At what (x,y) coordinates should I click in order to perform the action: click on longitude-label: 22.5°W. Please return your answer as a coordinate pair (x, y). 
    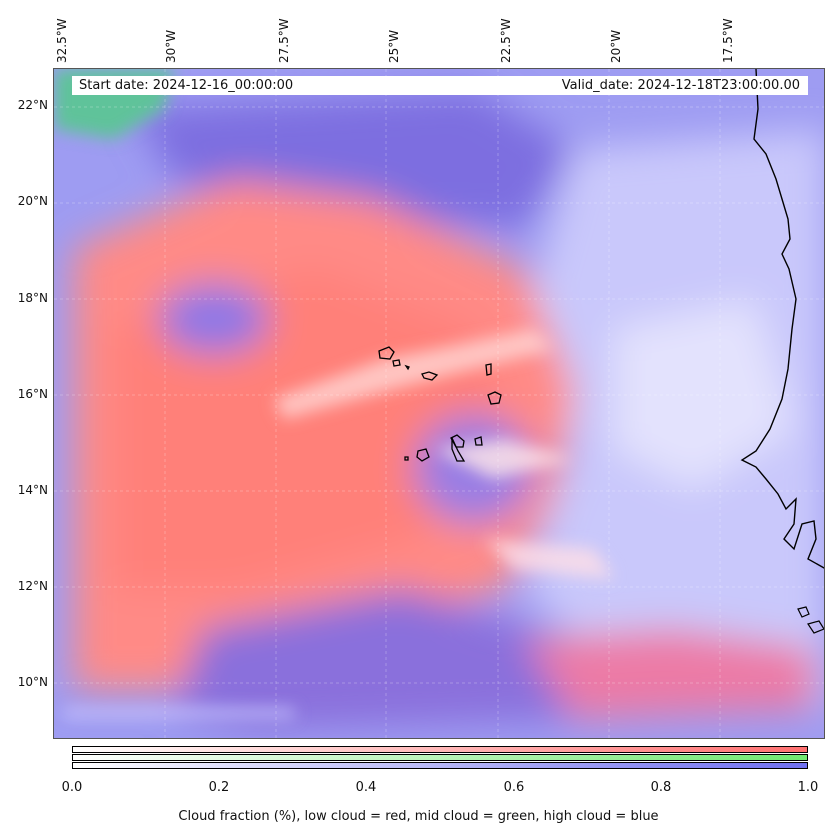
    Looking at the image, I should click on (506, 40).